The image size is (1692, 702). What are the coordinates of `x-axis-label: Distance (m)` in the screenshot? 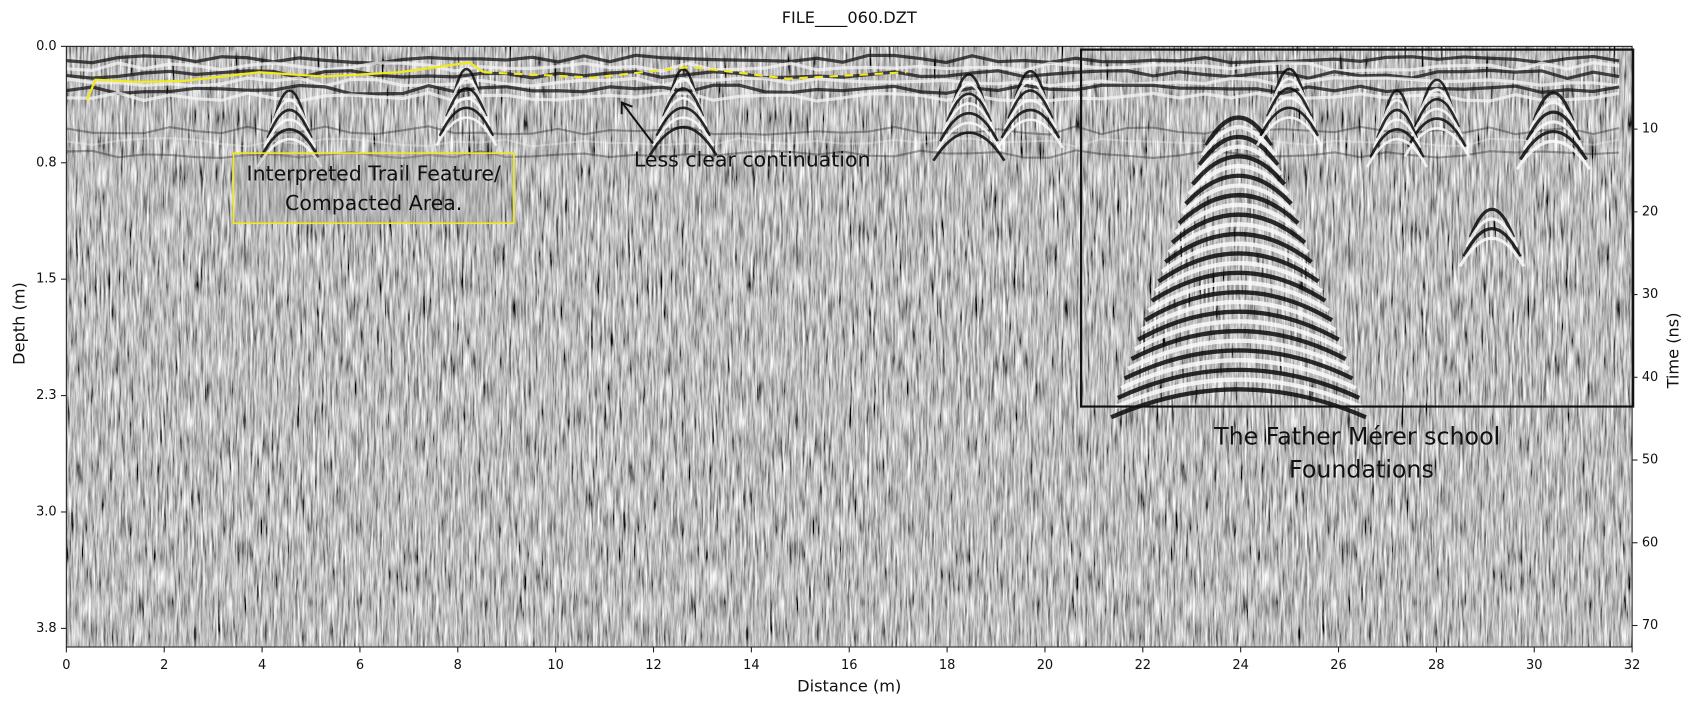 It's located at (849, 685).